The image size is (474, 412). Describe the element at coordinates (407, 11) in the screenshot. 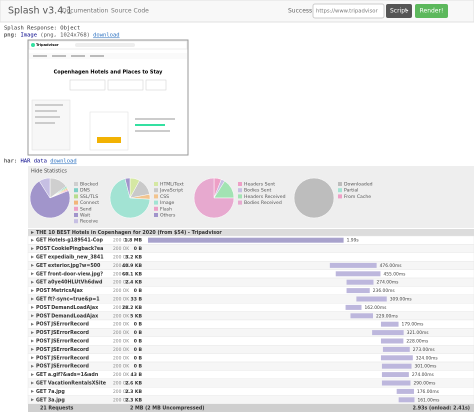

I see `caret` at that location.